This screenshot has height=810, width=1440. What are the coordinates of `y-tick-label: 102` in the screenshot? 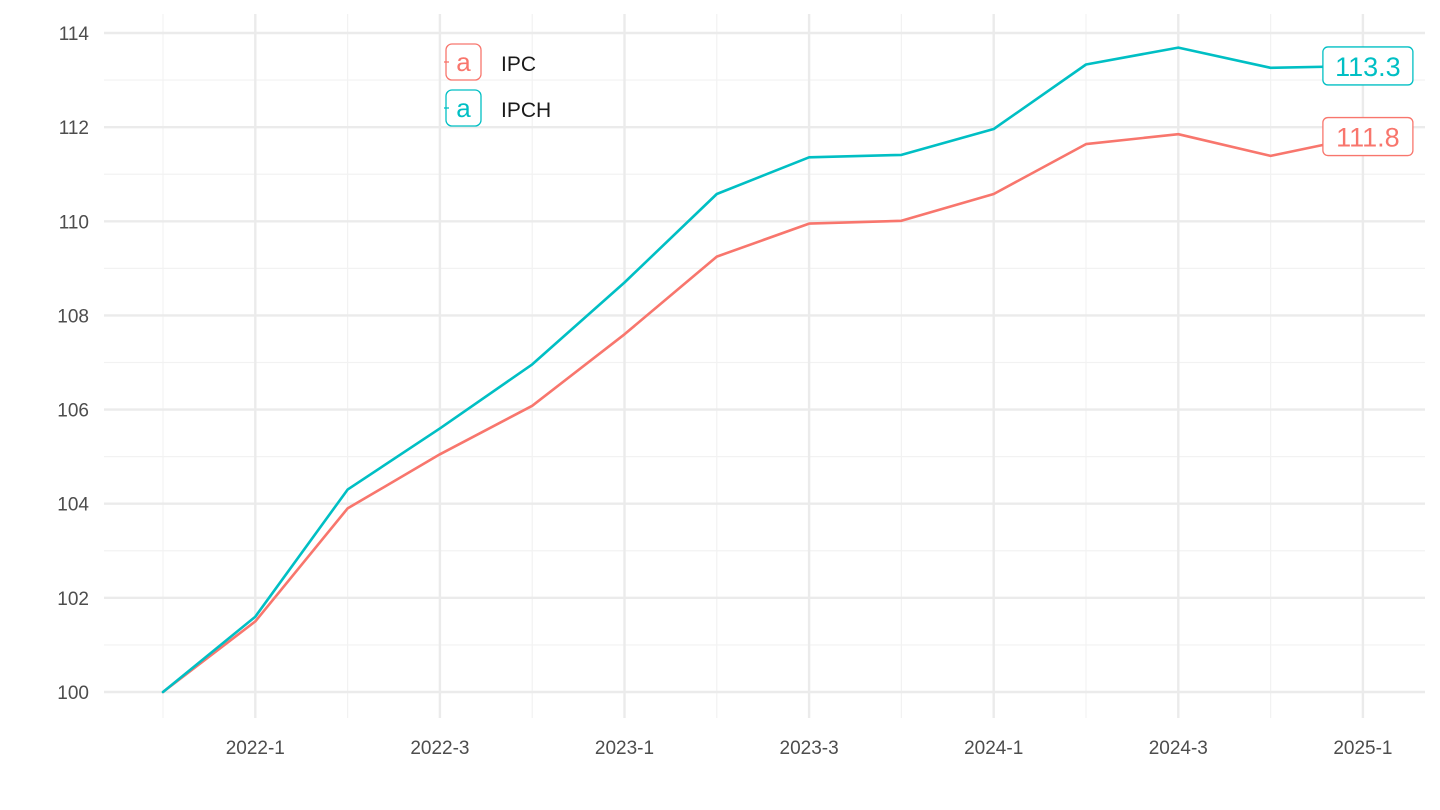 It's located at (73, 599).